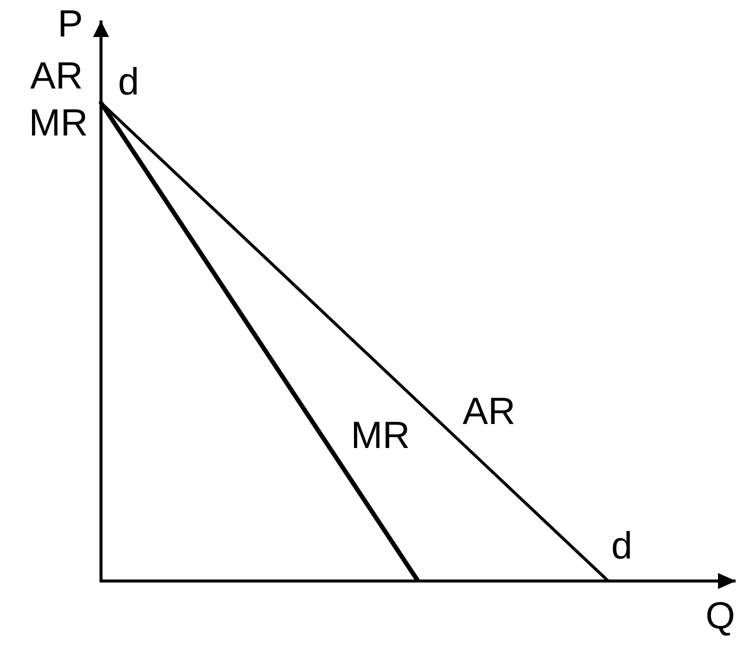 This screenshot has width=750, height=650. What do you see at coordinates (70, 24) in the screenshot?
I see `y-axis-title: P` at bounding box center [70, 24].